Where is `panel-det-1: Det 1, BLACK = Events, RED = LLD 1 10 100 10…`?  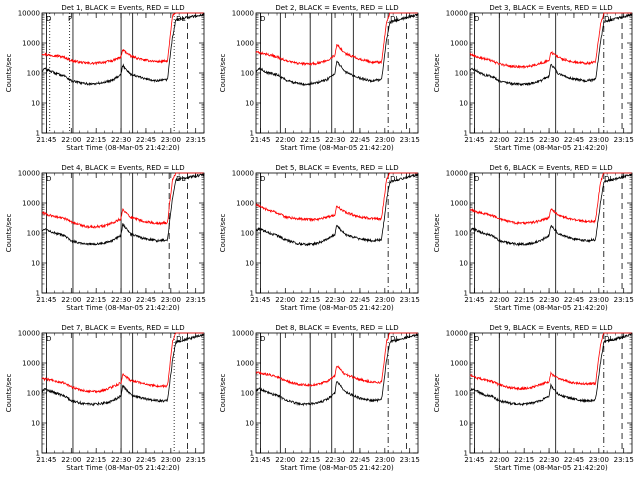
panel-det-1: Det 1, BLACK = Events, RED = LLD 1 10 100 10… is located at coordinates (105, 78).